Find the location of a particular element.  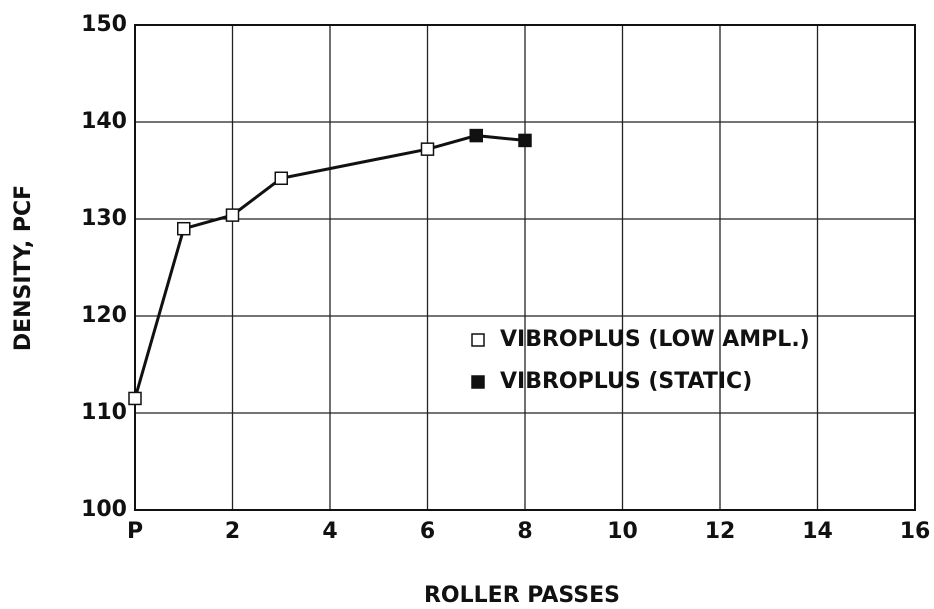

legend-label: VIBROPLUS (STATIC) is located at coordinates (626, 381).